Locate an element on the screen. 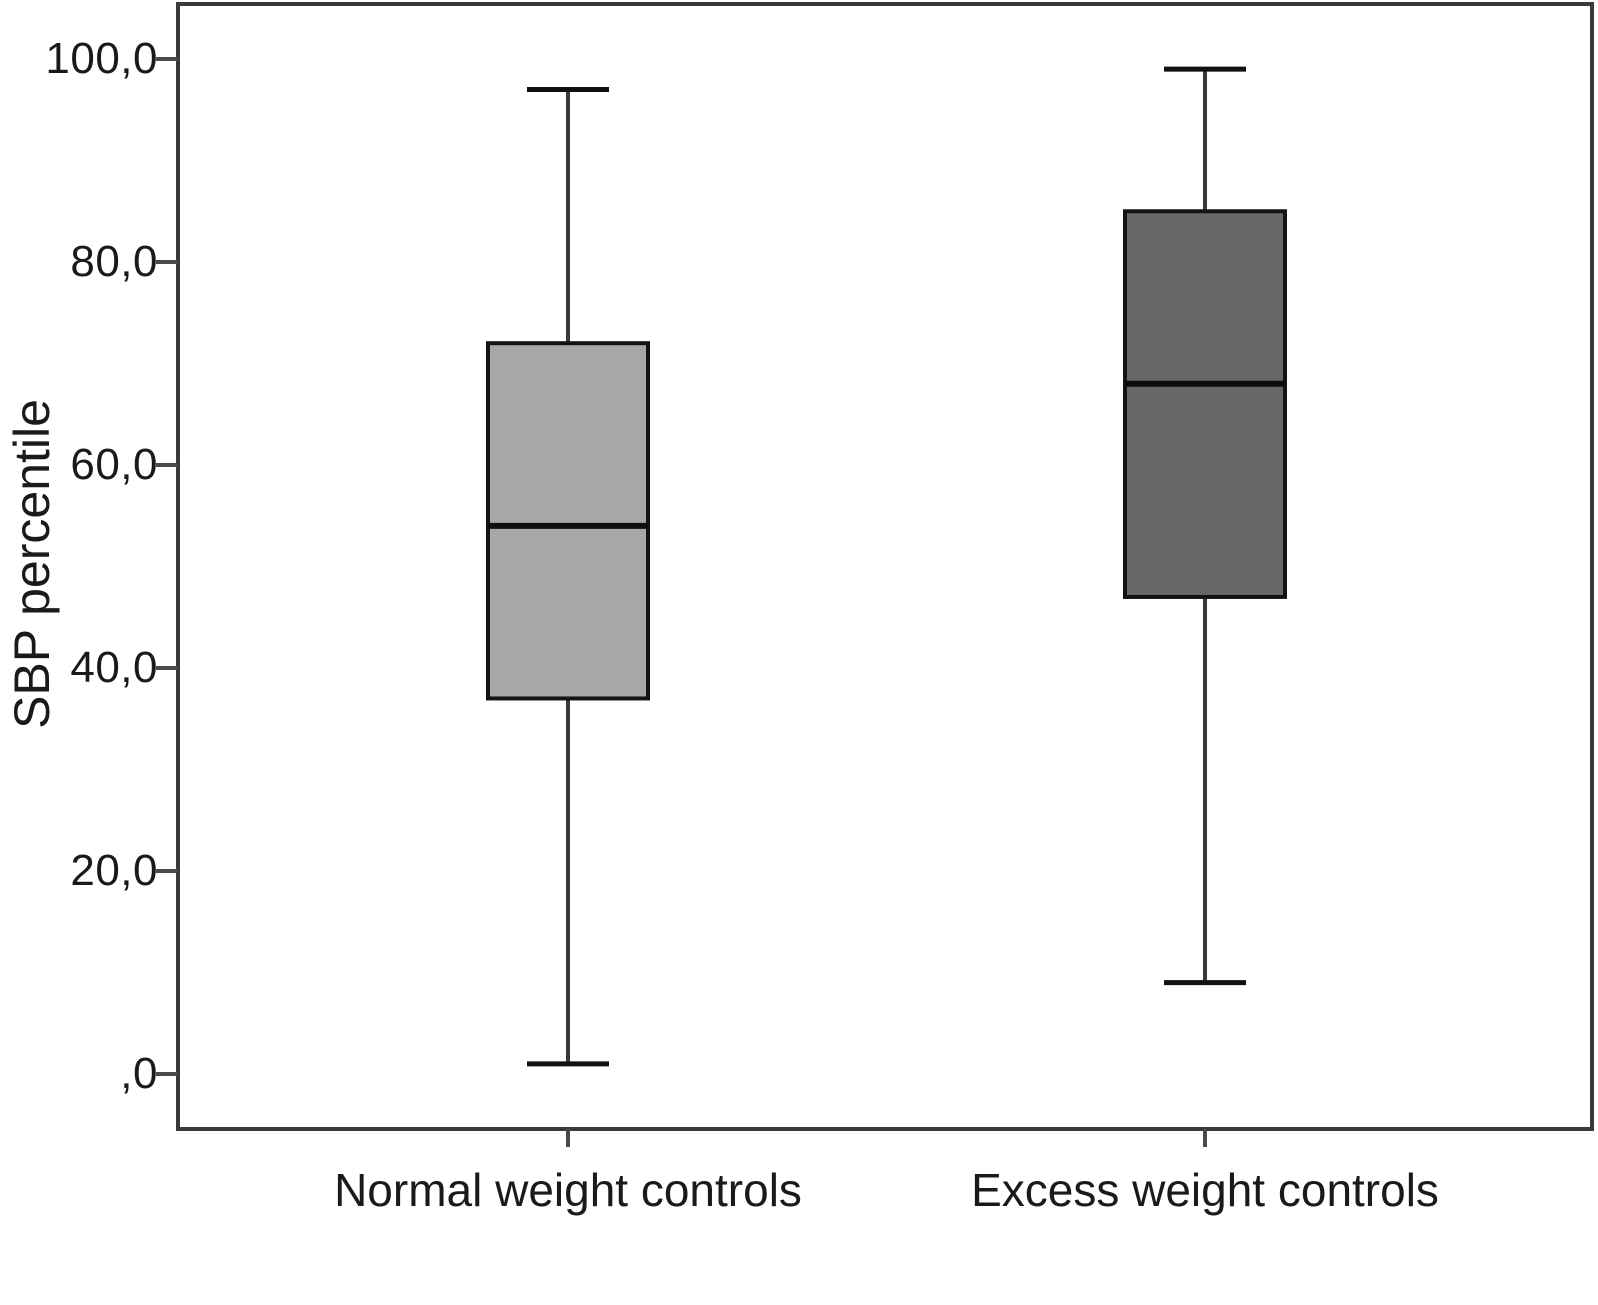  y-tick-label: 60,0 is located at coordinates (114, 464).